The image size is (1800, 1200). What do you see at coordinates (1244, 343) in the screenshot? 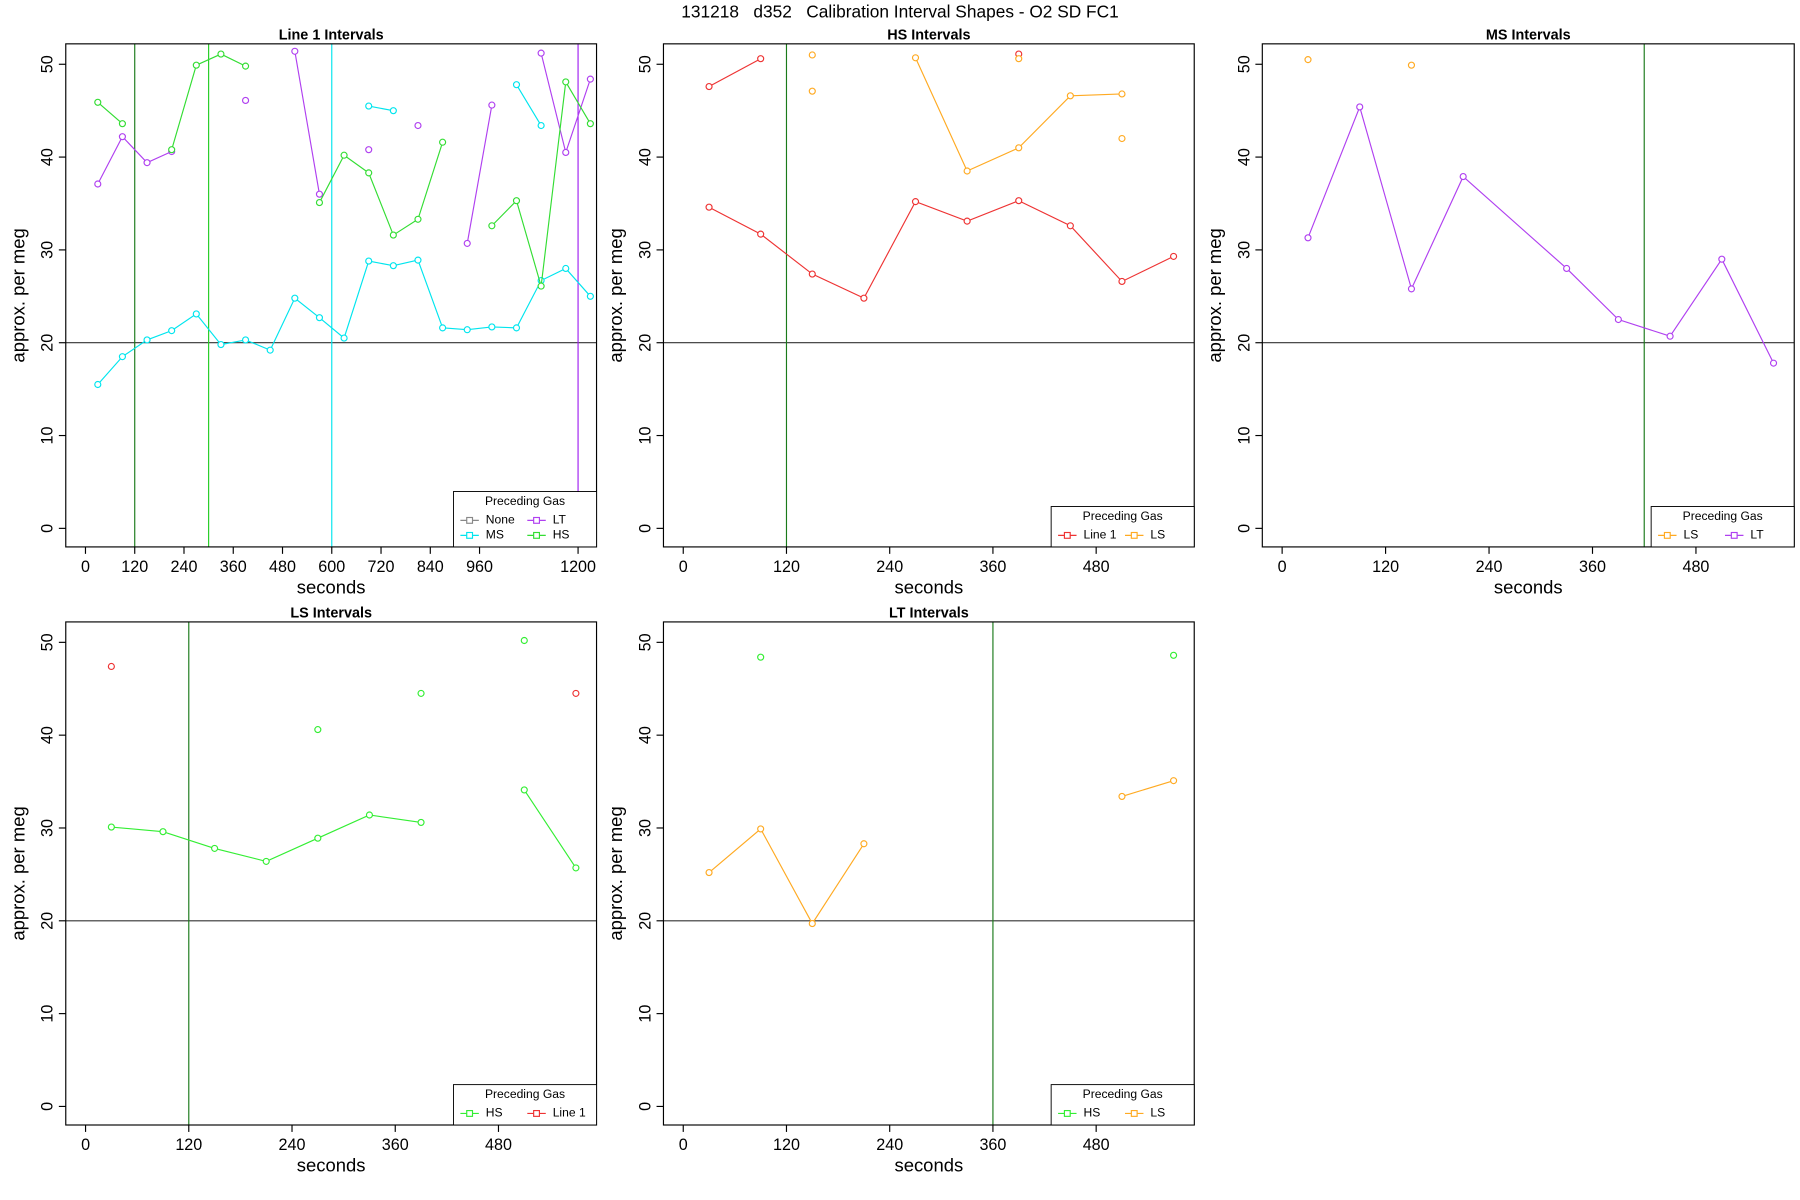
I see `y-tick-label: 20` at bounding box center [1244, 343].